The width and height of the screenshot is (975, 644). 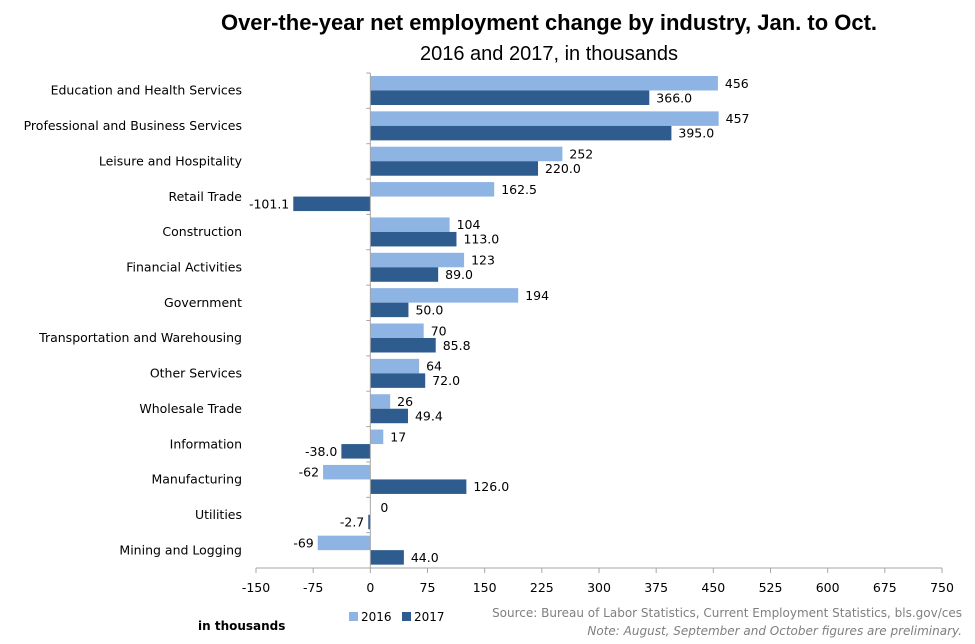 What do you see at coordinates (429, 617) in the screenshot?
I see `legend-label-2017: 2017` at bounding box center [429, 617].